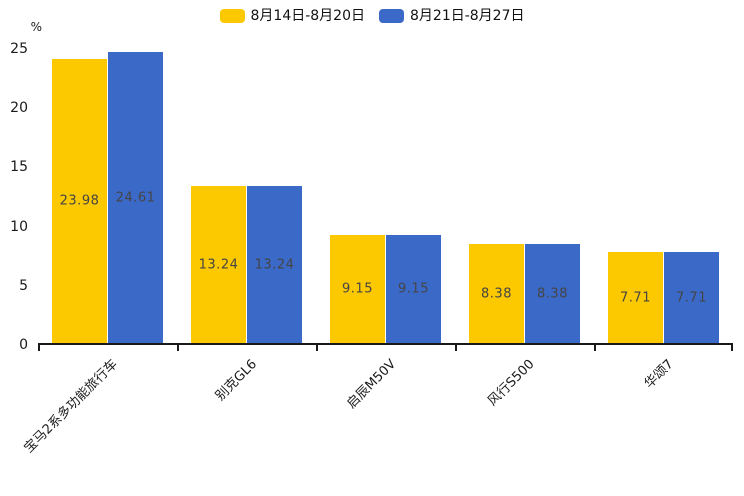 The height and width of the screenshot is (496, 744). I want to click on bar-series2: 9.15, so click(413, 289).